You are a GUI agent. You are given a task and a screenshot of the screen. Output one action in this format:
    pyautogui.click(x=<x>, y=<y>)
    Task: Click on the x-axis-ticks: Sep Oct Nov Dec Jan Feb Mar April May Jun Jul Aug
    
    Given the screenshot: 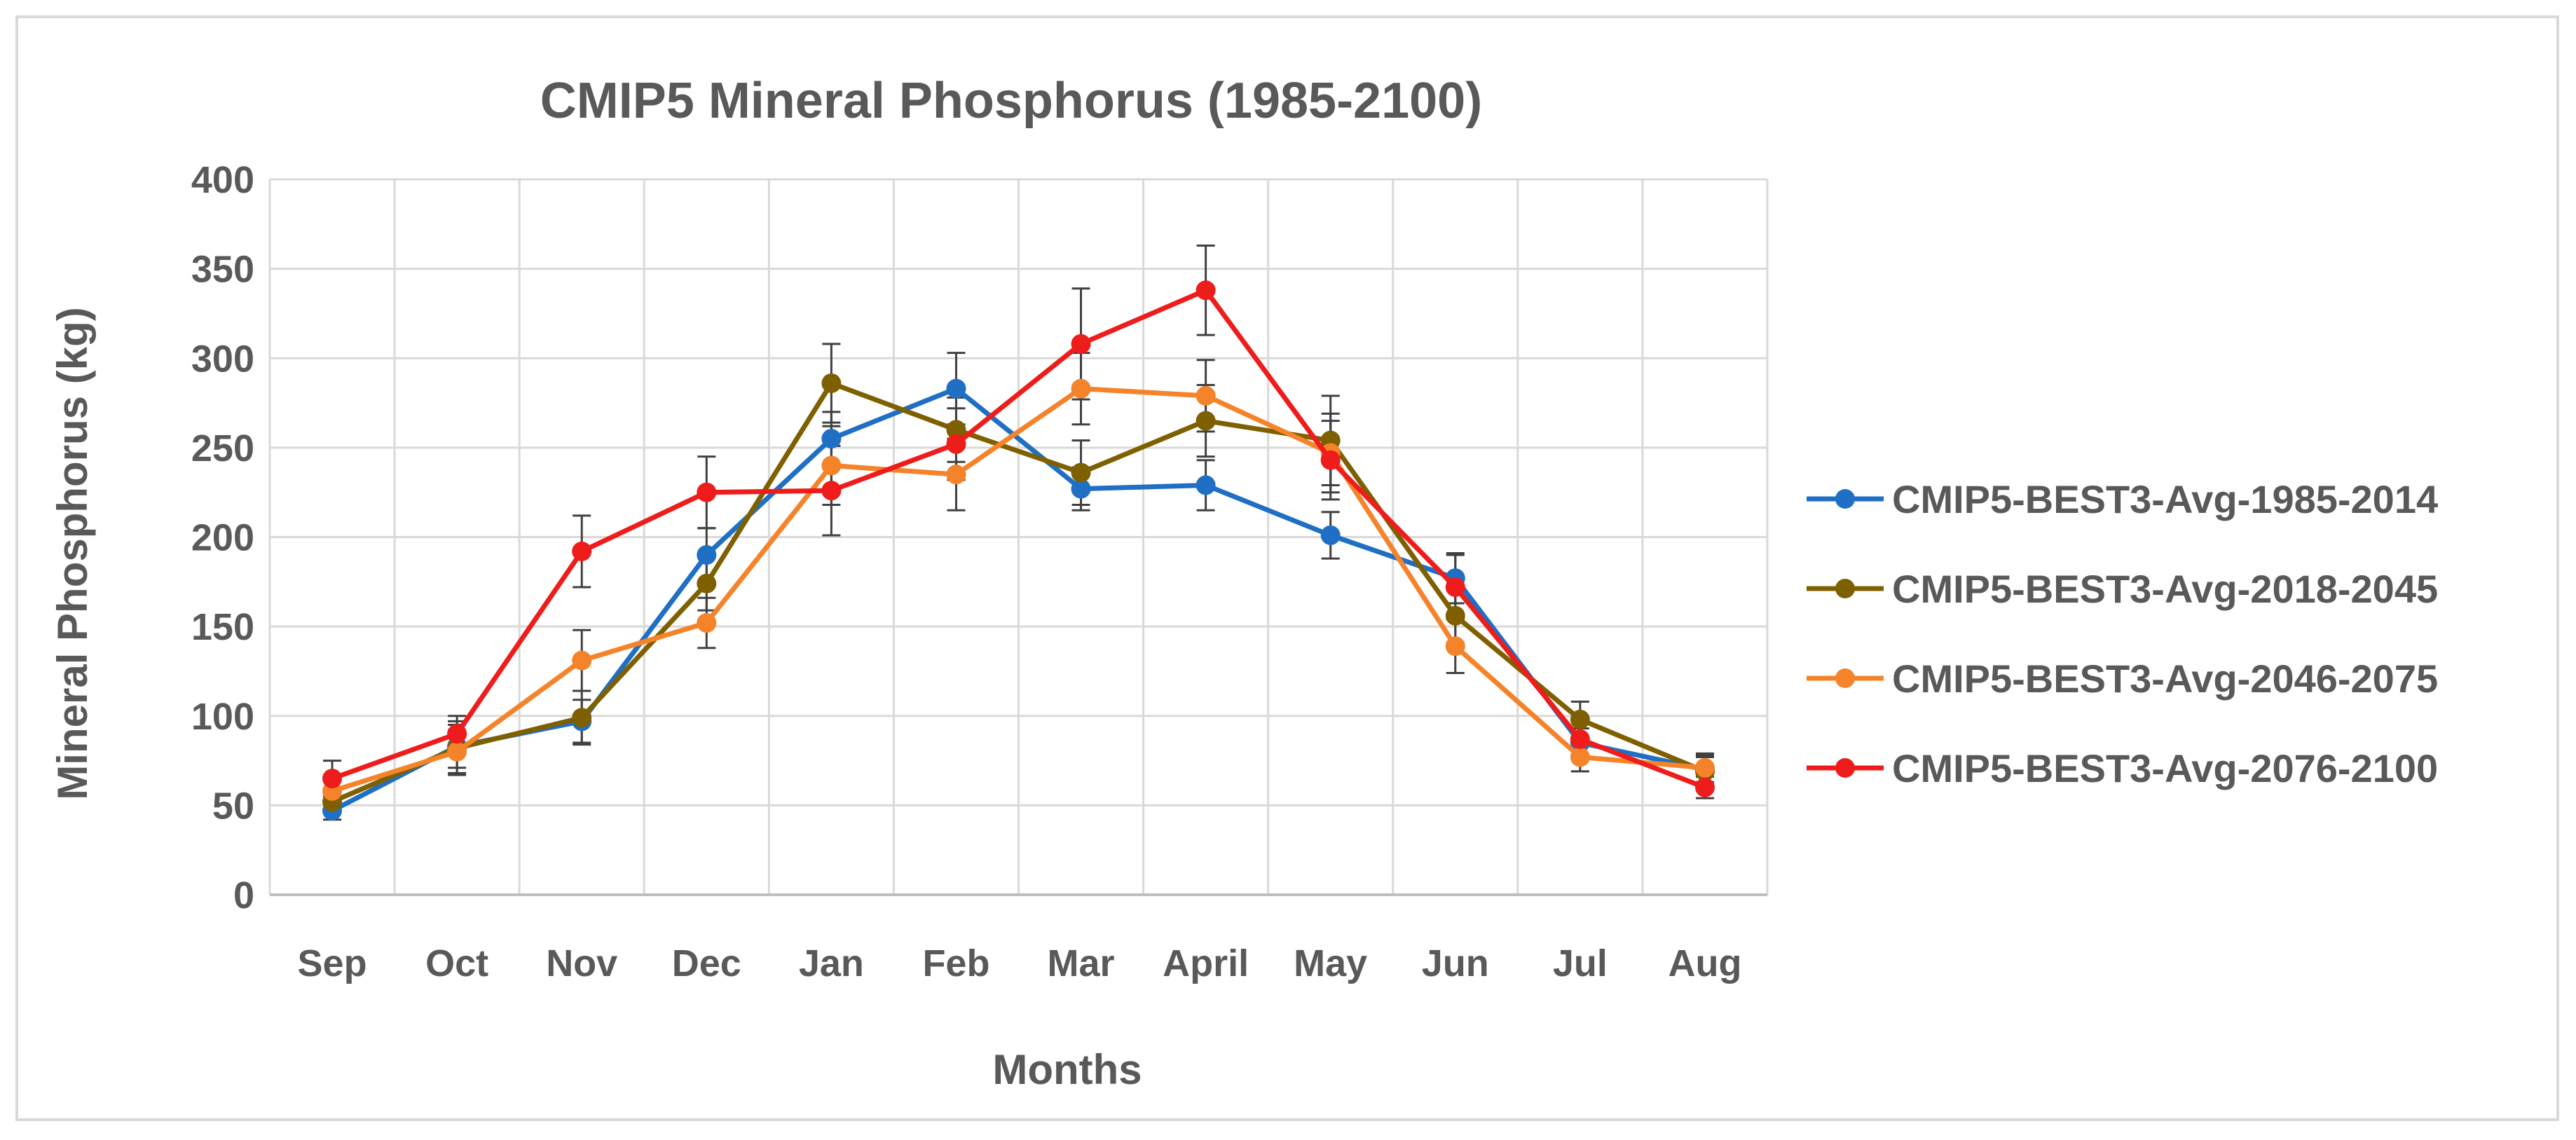 What is the action you would take?
    pyautogui.click(x=1020, y=963)
    